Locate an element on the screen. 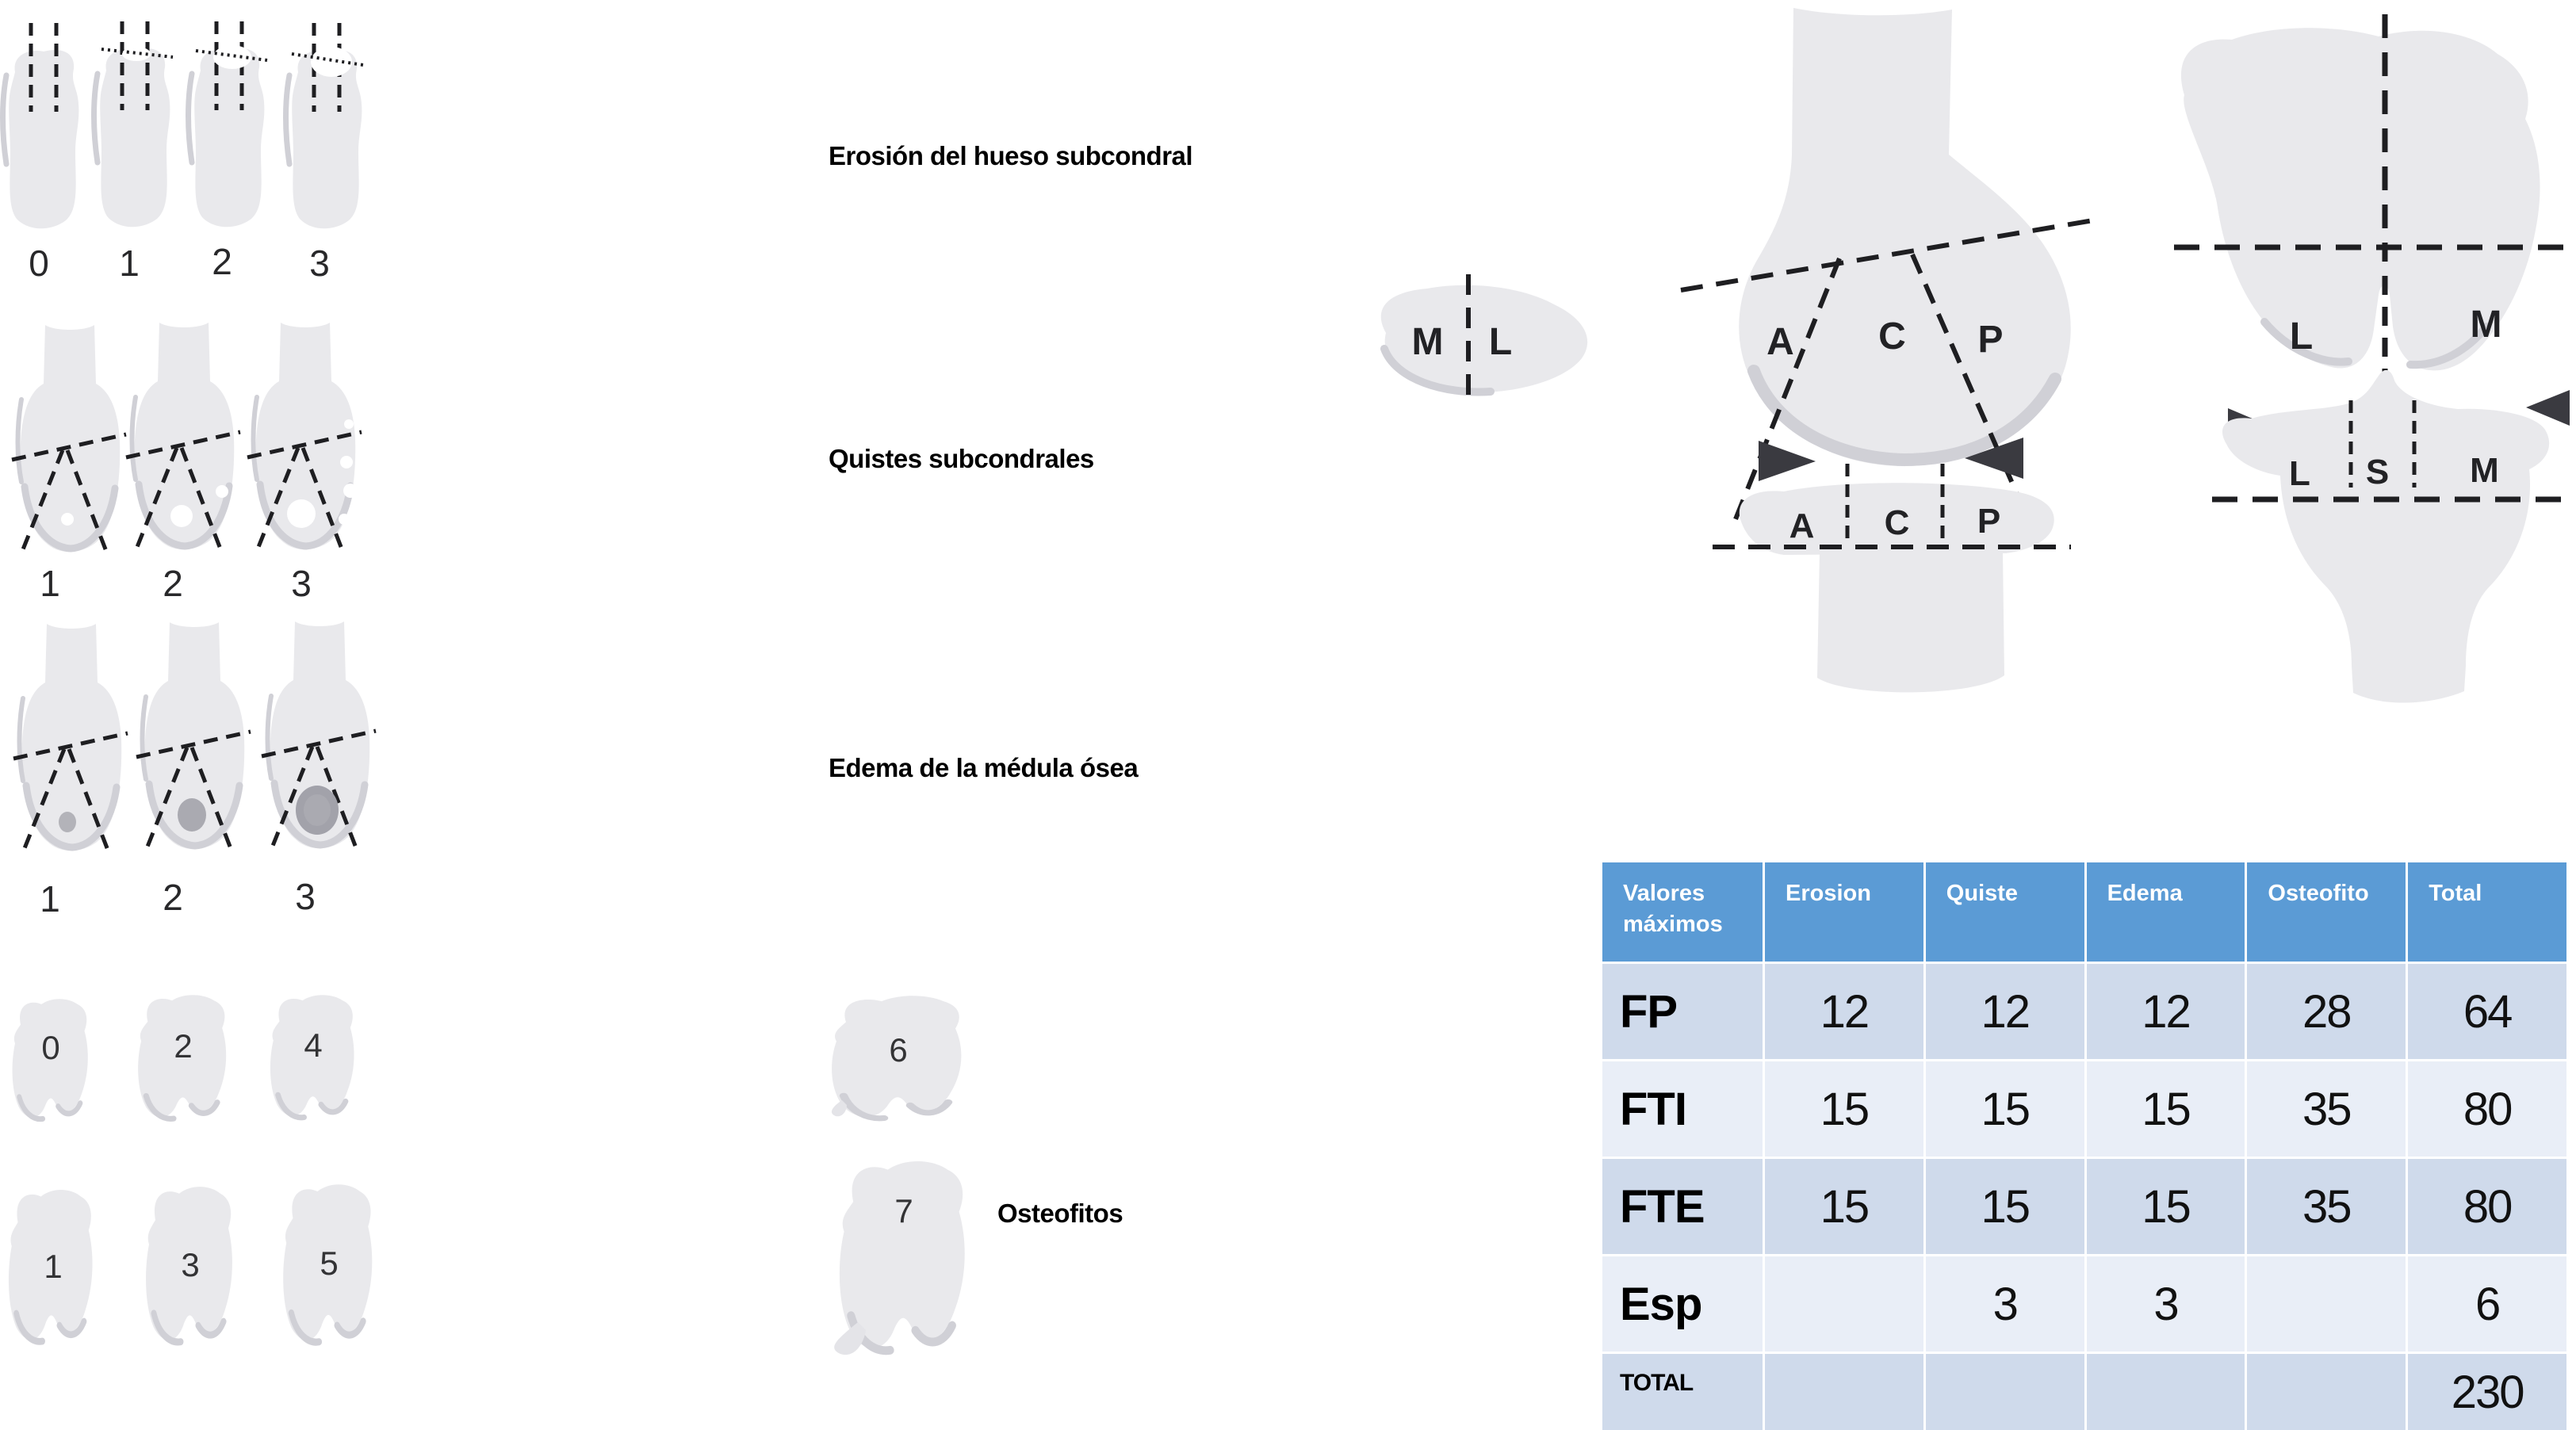 The width and height of the screenshot is (2576, 1430). cell-total-total: 230 is located at coordinates (2487, 1392).